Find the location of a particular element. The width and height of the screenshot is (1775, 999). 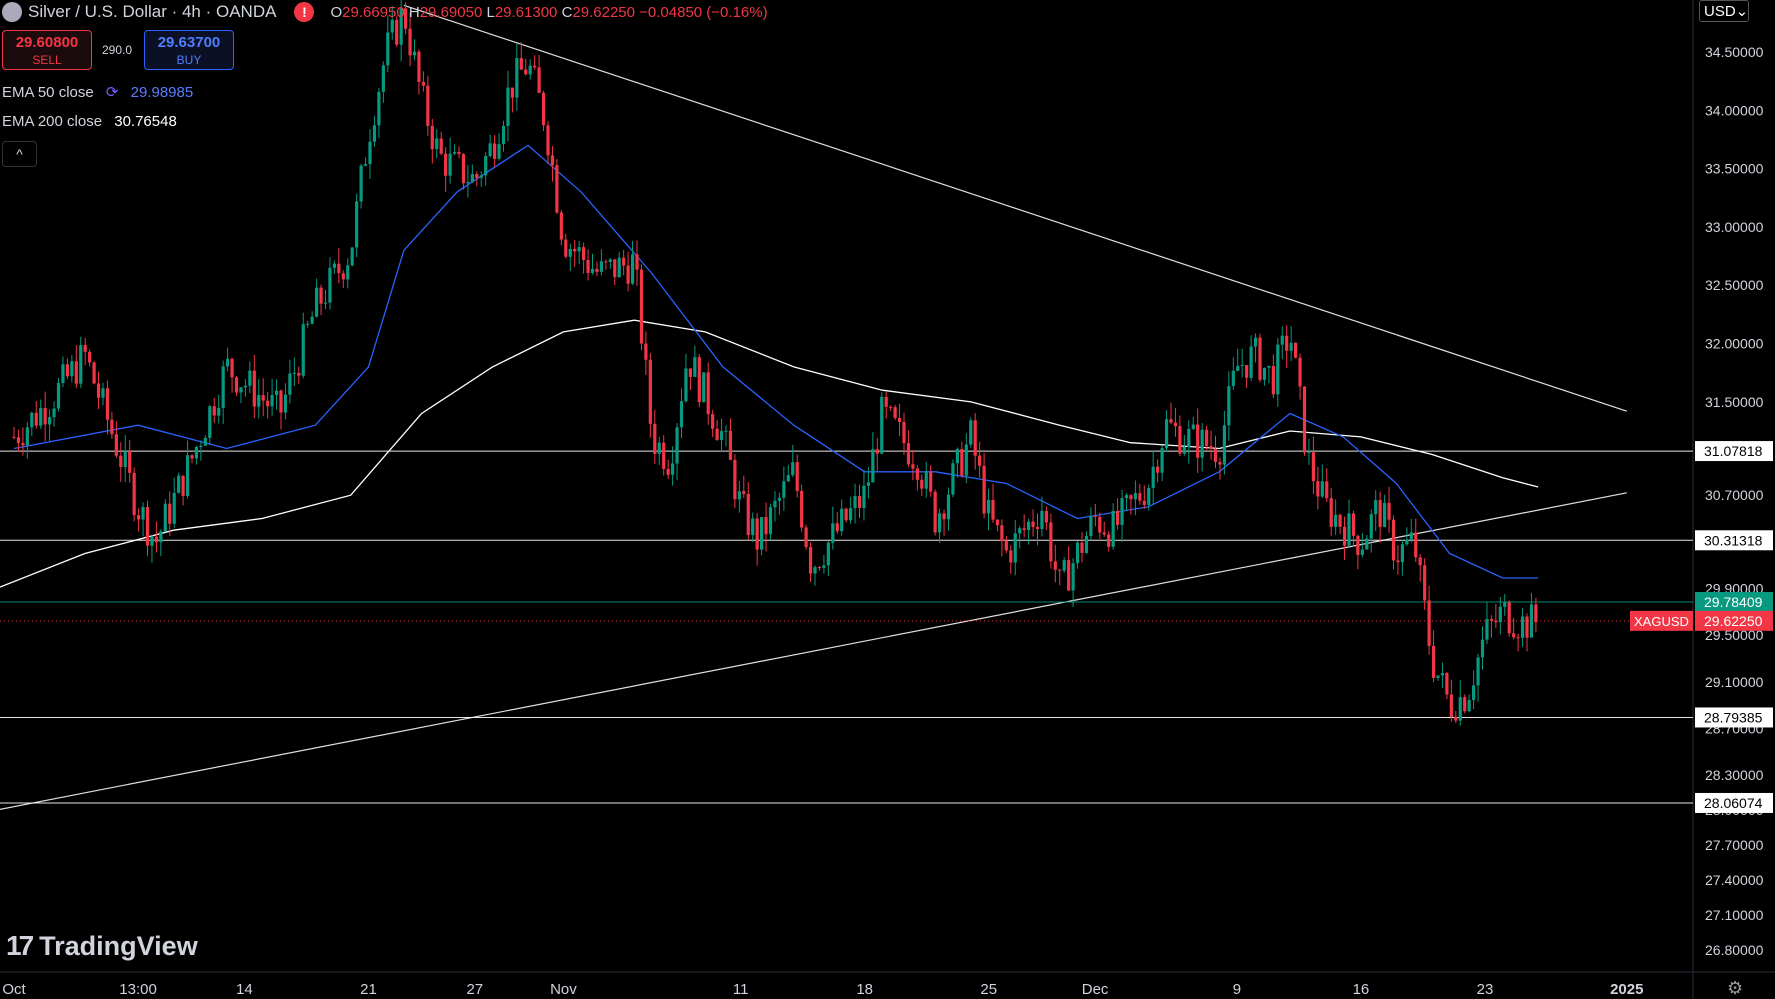

settings-gear-icon: ⚙ is located at coordinates (1735, 988).